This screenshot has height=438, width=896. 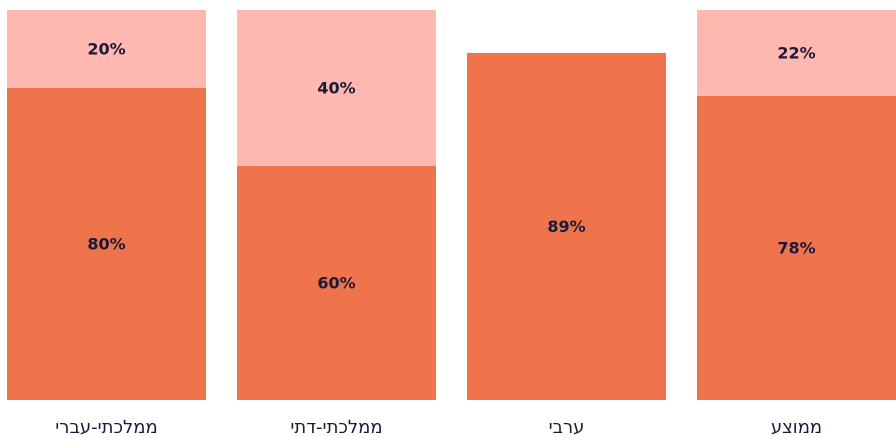 I want to click on category-label: ממלכתי-עברי, so click(x=106, y=427).